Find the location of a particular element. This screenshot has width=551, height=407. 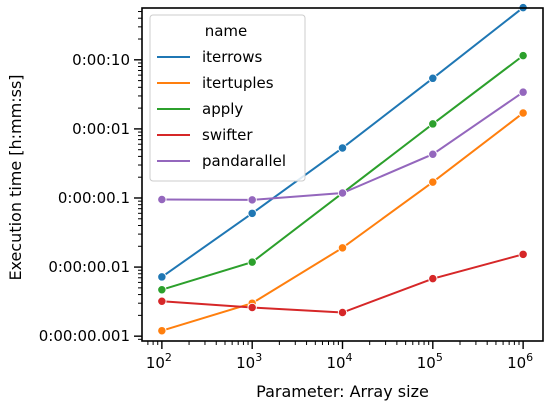

x-tick-label: 10⁴ is located at coordinates (339, 361).